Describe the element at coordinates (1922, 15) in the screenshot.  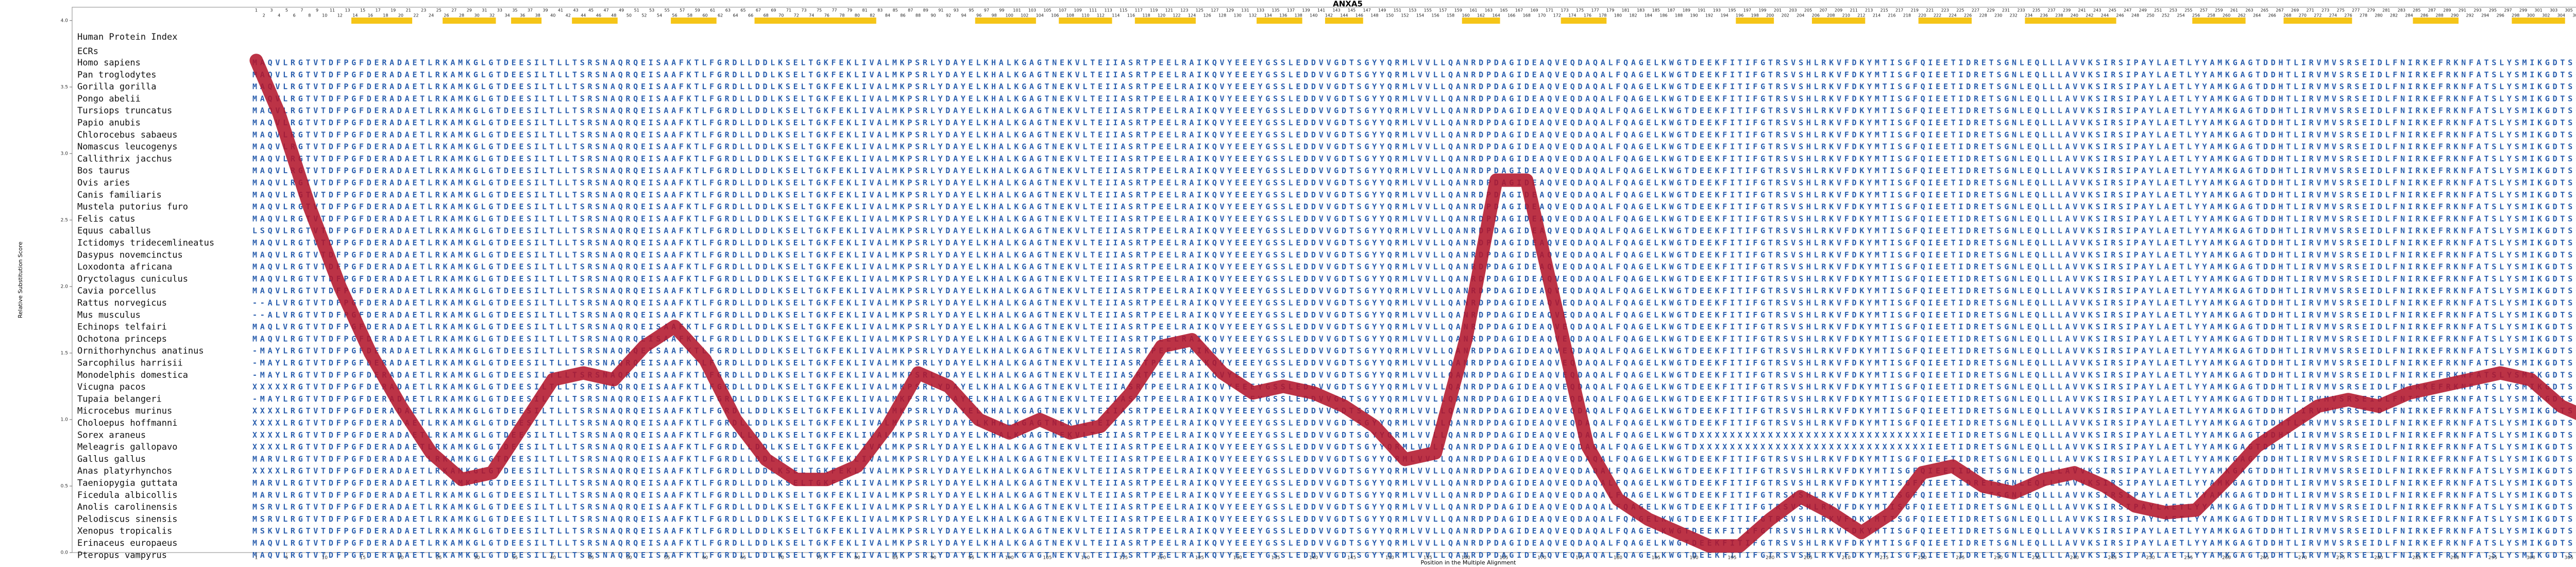
I see `position-label: 220` at that location.